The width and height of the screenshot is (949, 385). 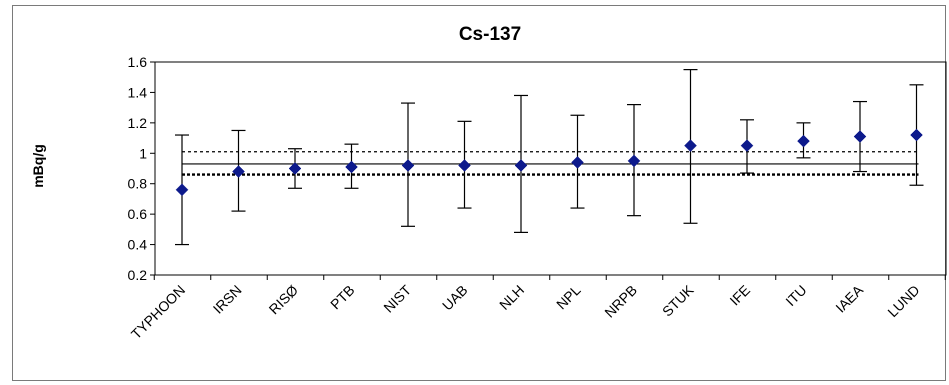 What do you see at coordinates (849, 298) in the screenshot?
I see `x-category-label: IAEA` at bounding box center [849, 298].